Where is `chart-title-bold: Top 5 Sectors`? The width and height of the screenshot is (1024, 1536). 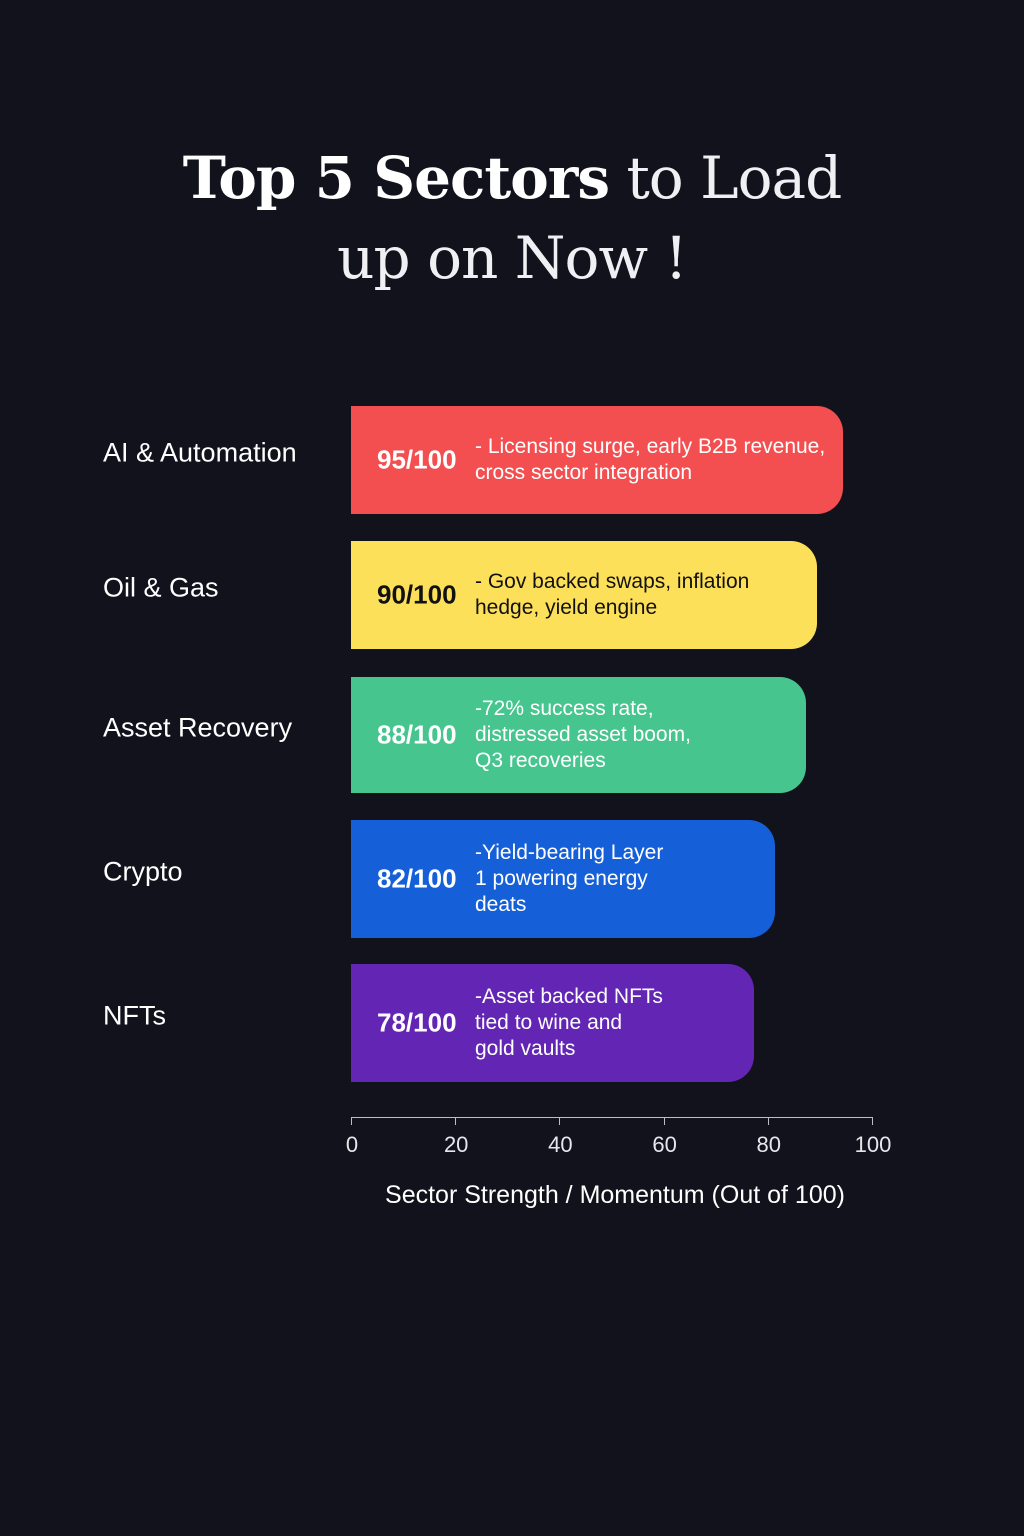 chart-title-bold: Top 5 Sectors is located at coordinates (396, 178).